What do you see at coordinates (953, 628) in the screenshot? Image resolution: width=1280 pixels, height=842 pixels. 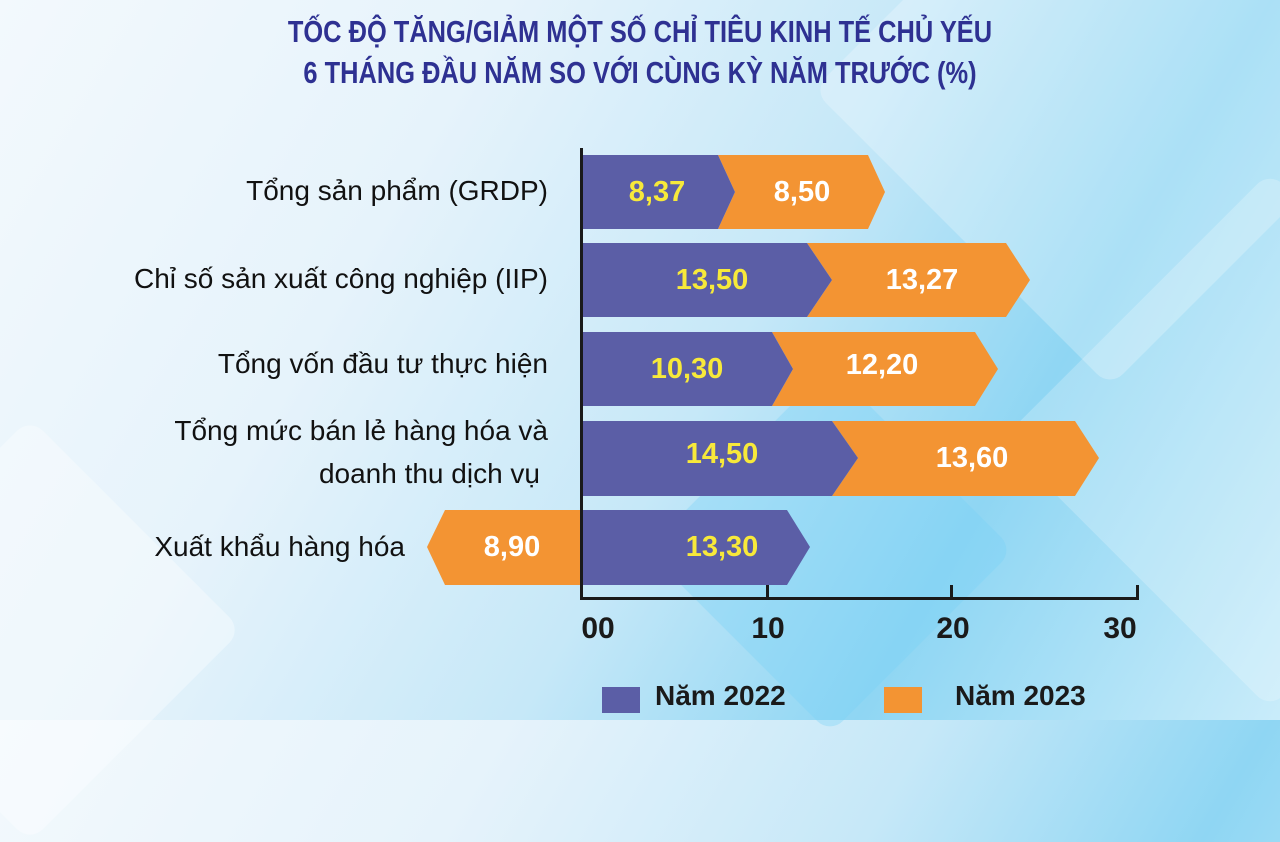 I see `x-tick-label-20: 20` at bounding box center [953, 628].